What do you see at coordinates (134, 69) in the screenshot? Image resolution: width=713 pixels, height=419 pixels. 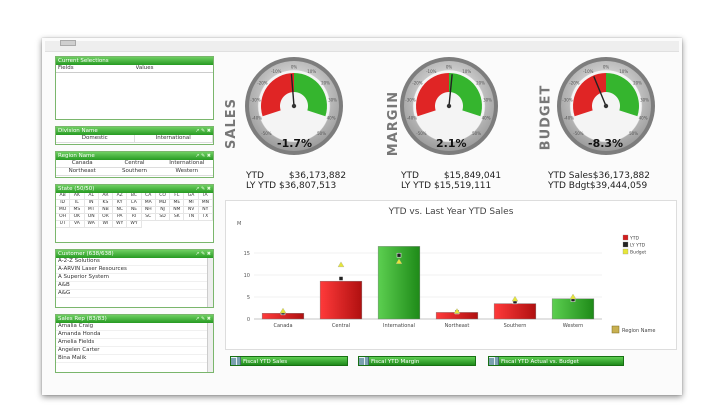 I see `current-selections-columns: Fields Values` at bounding box center [134, 69].